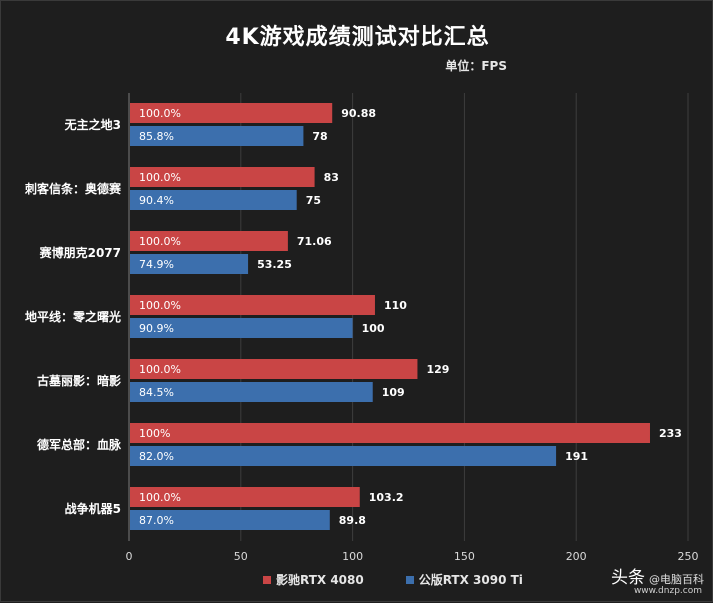  What do you see at coordinates (352, 556) in the screenshot?
I see `x-tick-label-100: 100` at bounding box center [352, 556].